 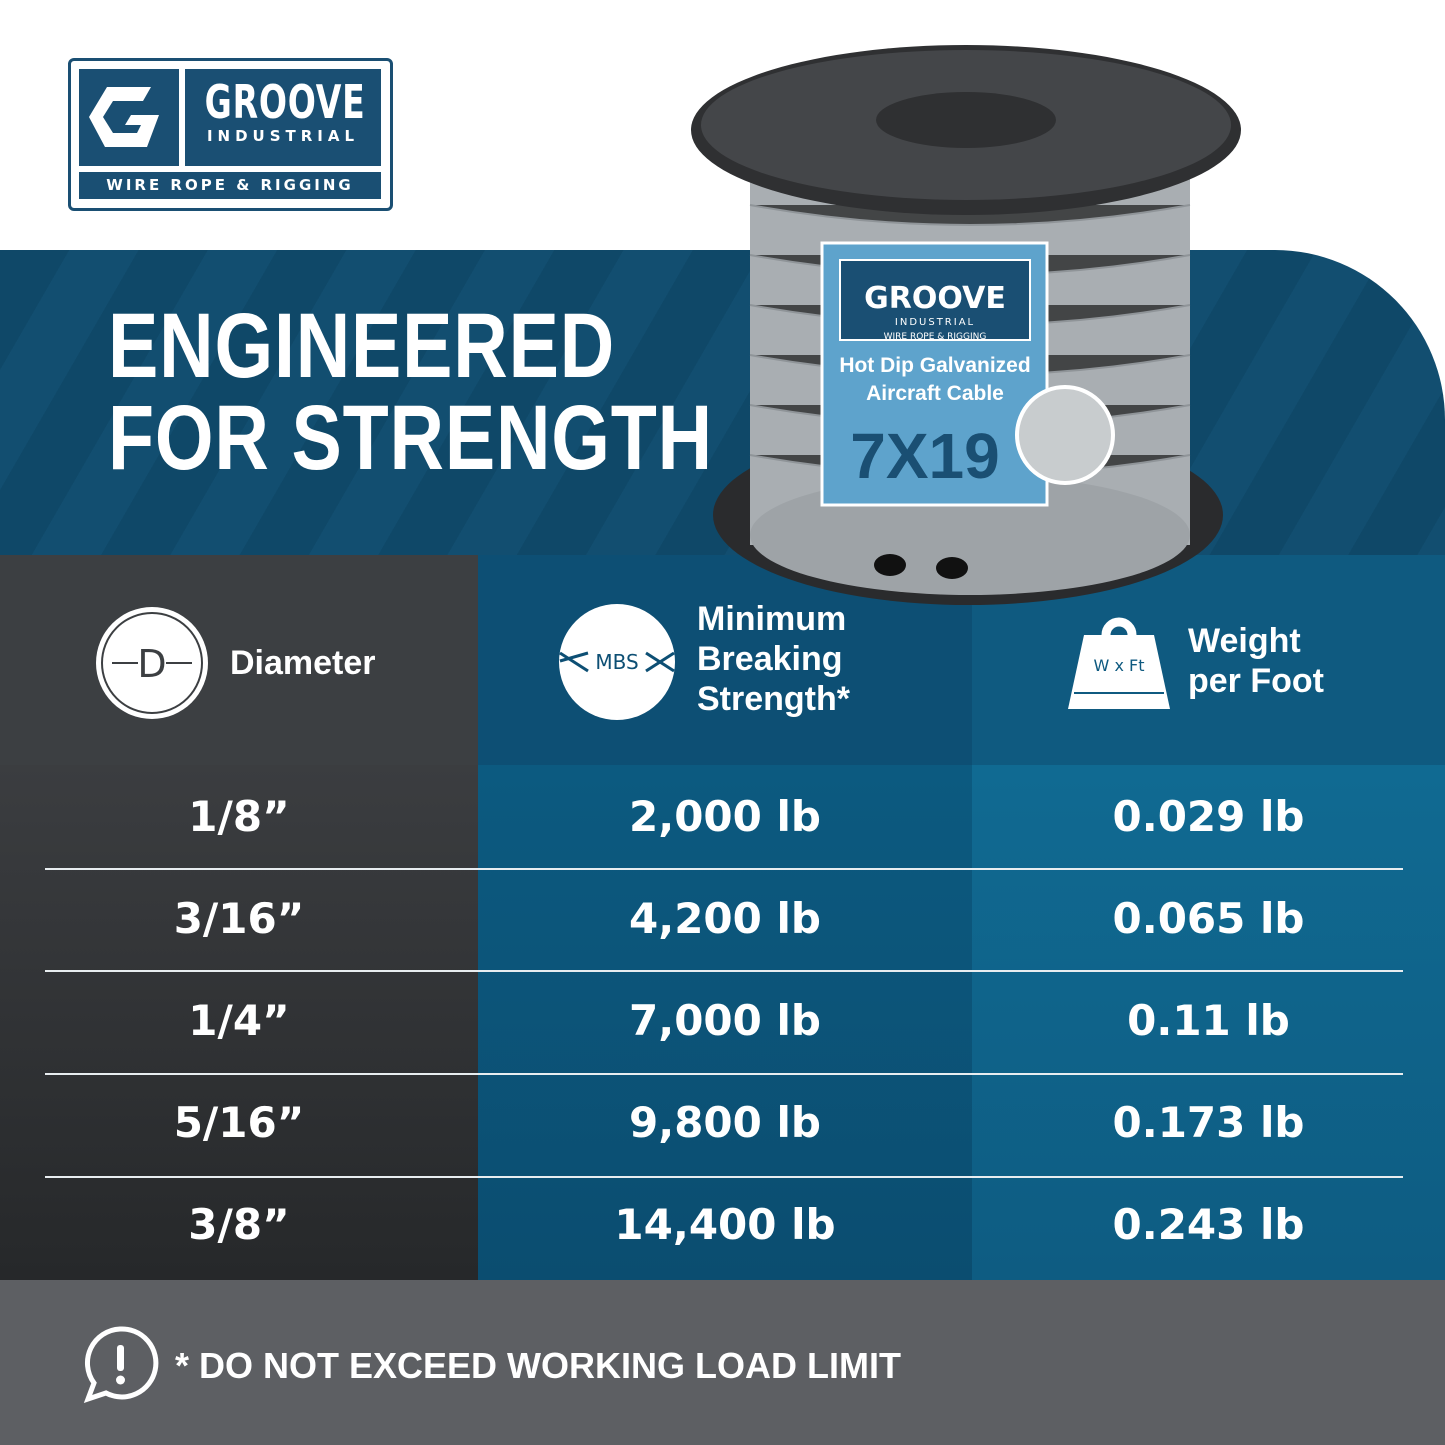 I want to click on label-tagline: WIRE ROPE & RIGGING, so click(x=935, y=337).